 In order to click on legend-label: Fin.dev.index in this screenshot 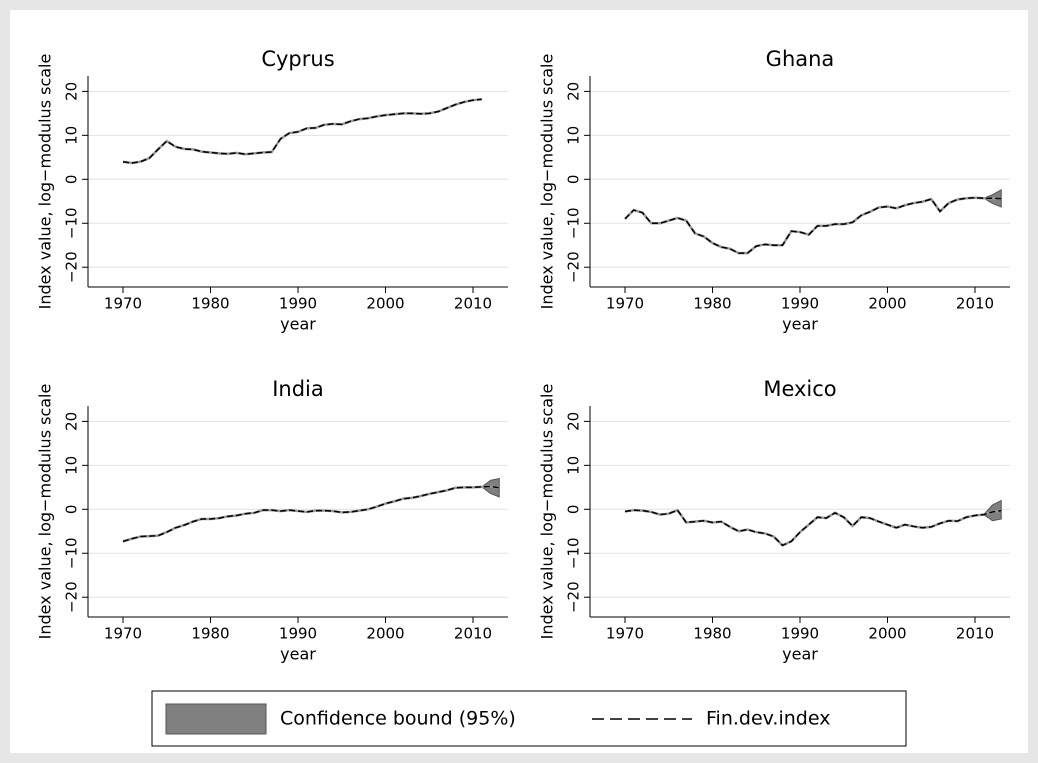, I will do `click(768, 719)`.